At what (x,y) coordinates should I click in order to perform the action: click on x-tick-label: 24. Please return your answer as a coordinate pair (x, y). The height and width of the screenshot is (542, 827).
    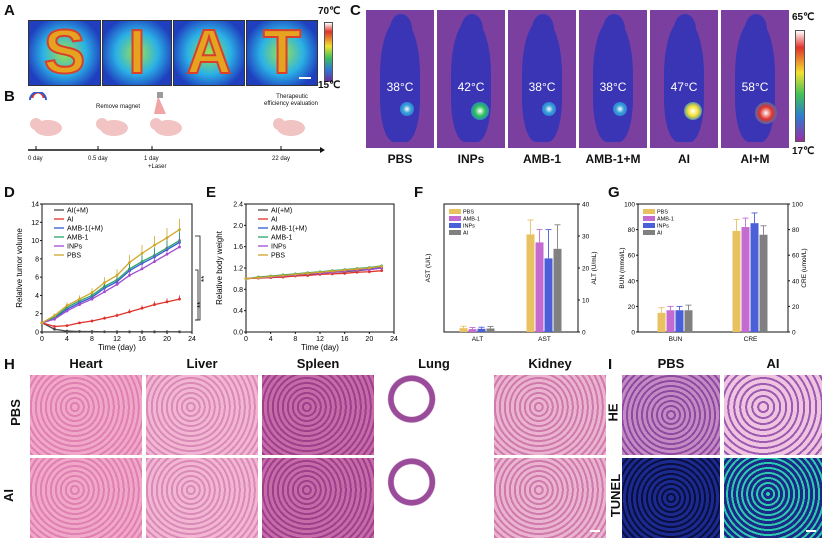
    Looking at the image, I should click on (394, 339).